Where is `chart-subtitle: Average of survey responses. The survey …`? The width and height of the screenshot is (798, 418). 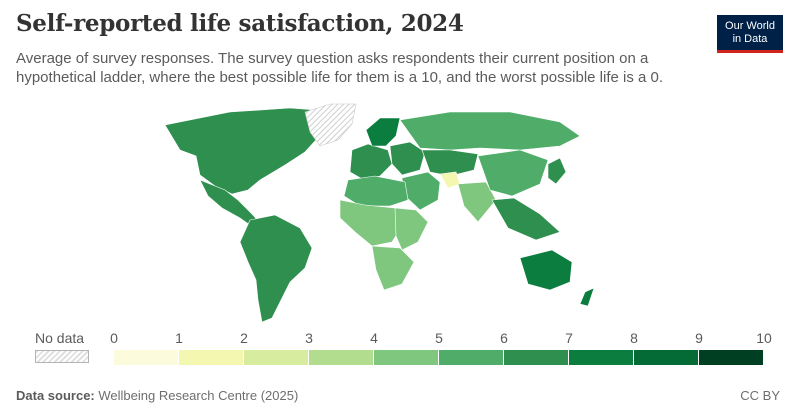
chart-subtitle: Average of survey responses. The survey … is located at coordinates (340, 68).